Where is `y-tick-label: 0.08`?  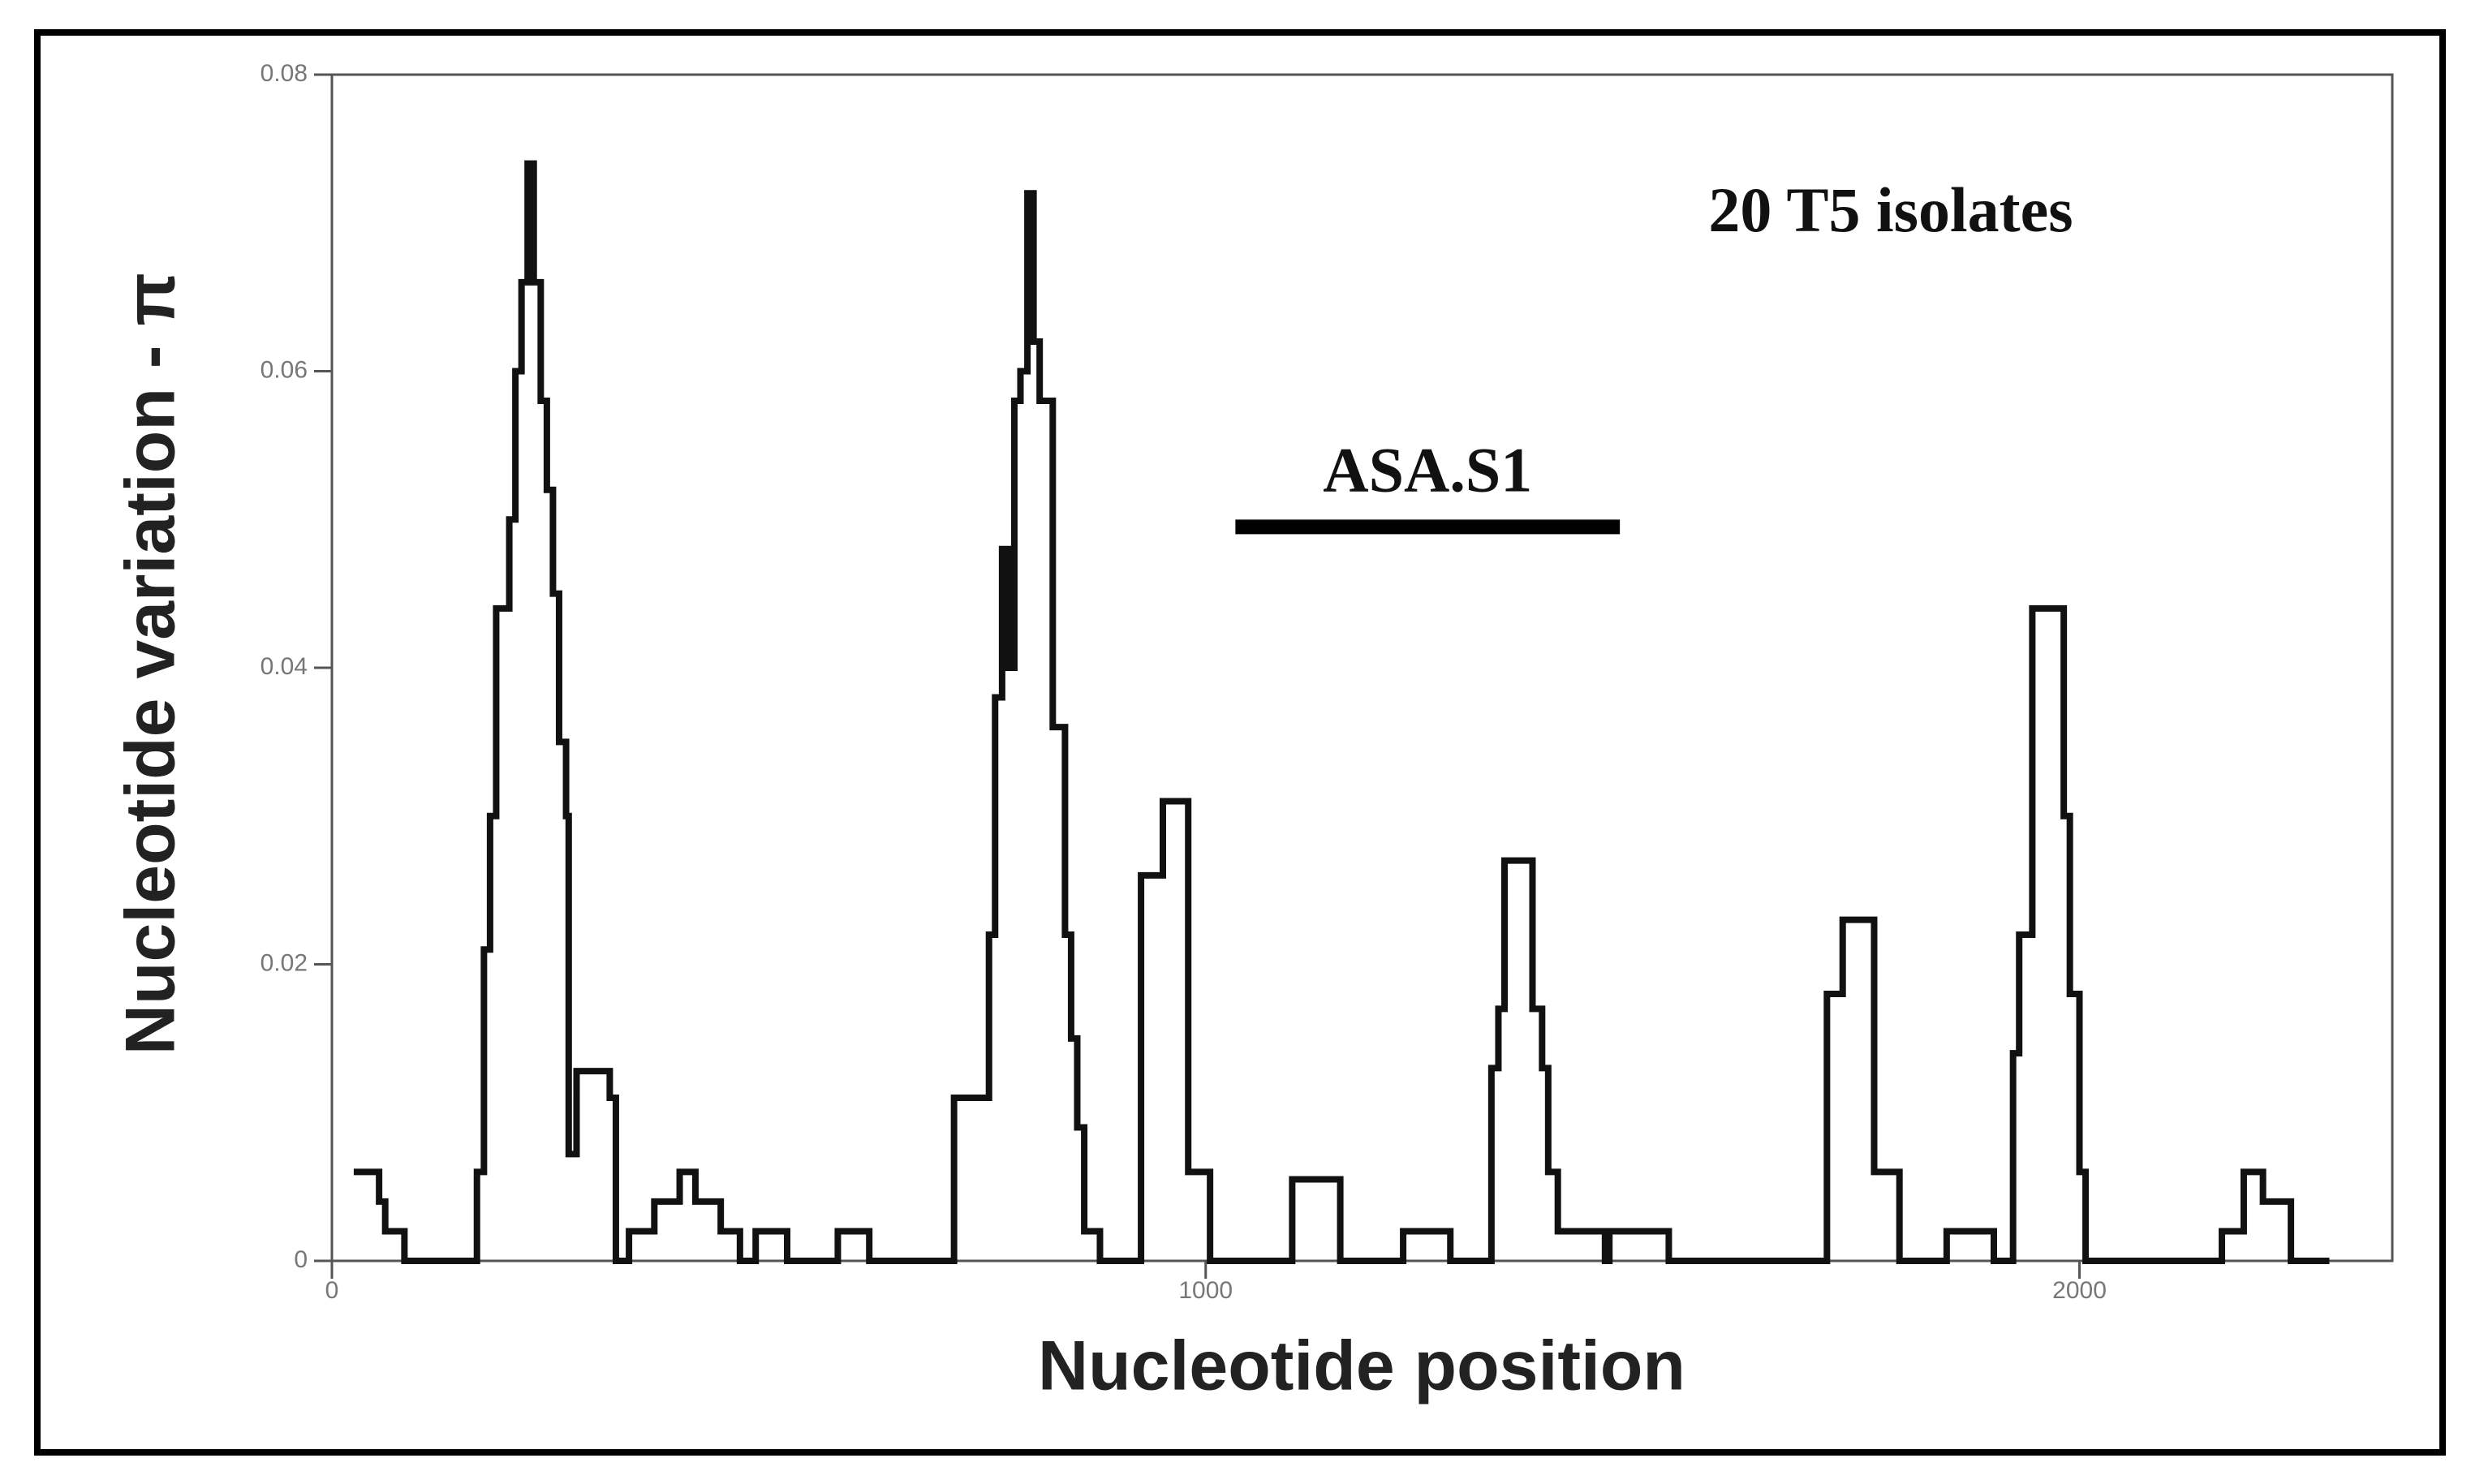
y-tick-label: 0.08 is located at coordinates (284, 73).